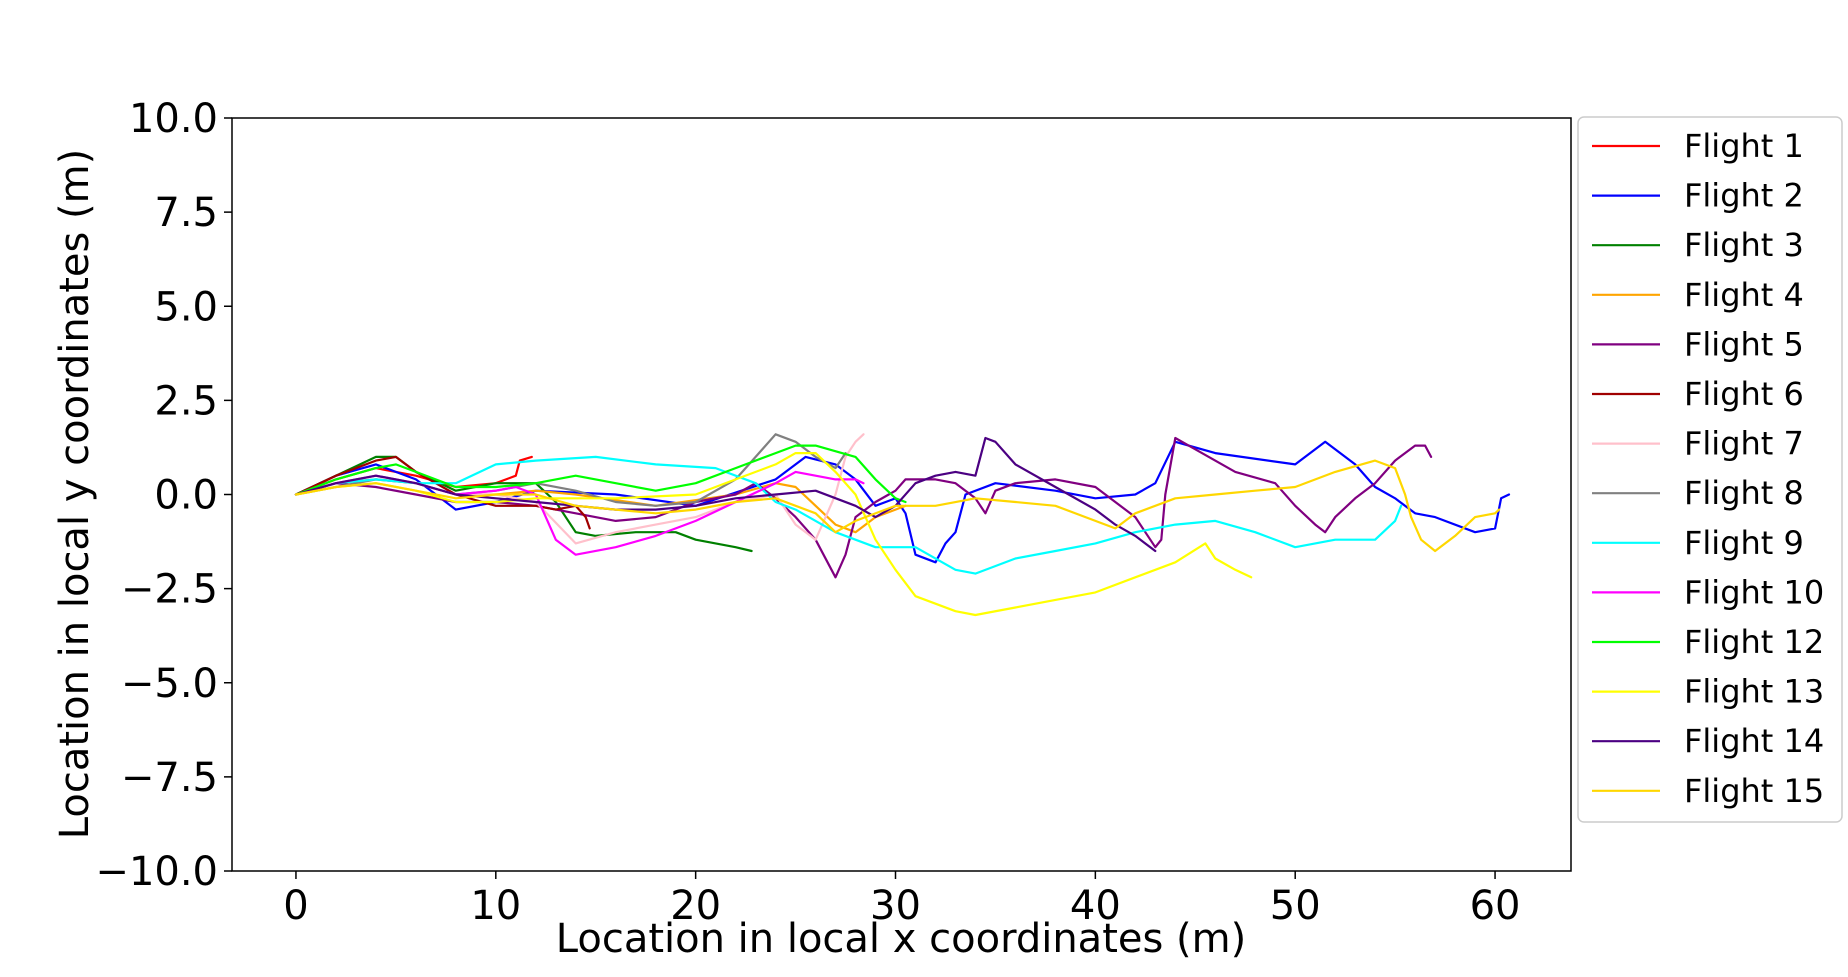  I want to click on legend-label: Flight 6, so click(1744, 394).